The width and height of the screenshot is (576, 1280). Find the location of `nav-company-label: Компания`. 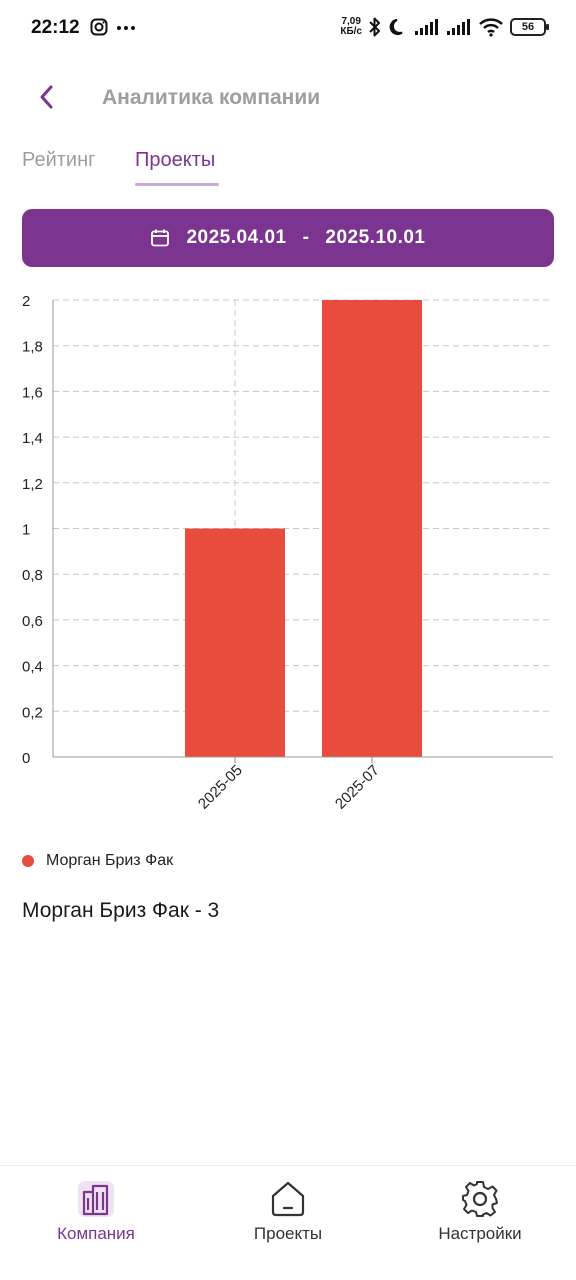

nav-company-label: Компания is located at coordinates (96, 1233).